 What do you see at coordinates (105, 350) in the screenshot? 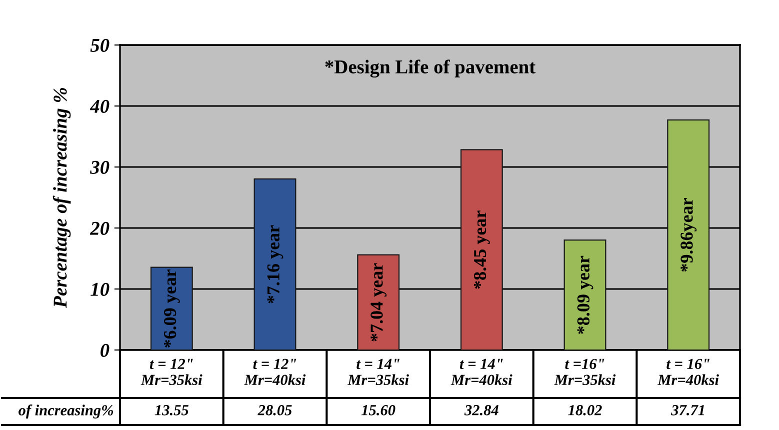
I see `y-tick-label: 0` at bounding box center [105, 350].